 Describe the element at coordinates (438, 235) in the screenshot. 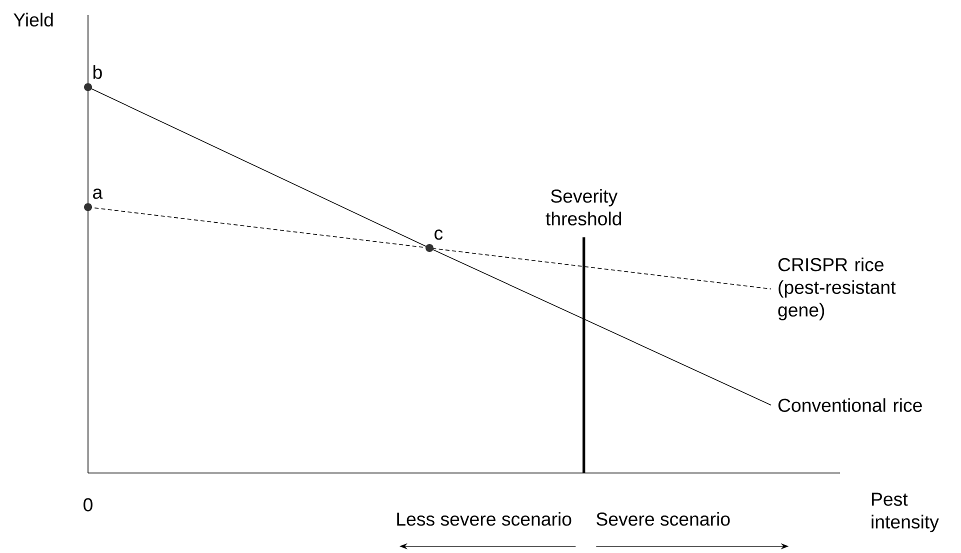

I see `annotation: c` at that location.